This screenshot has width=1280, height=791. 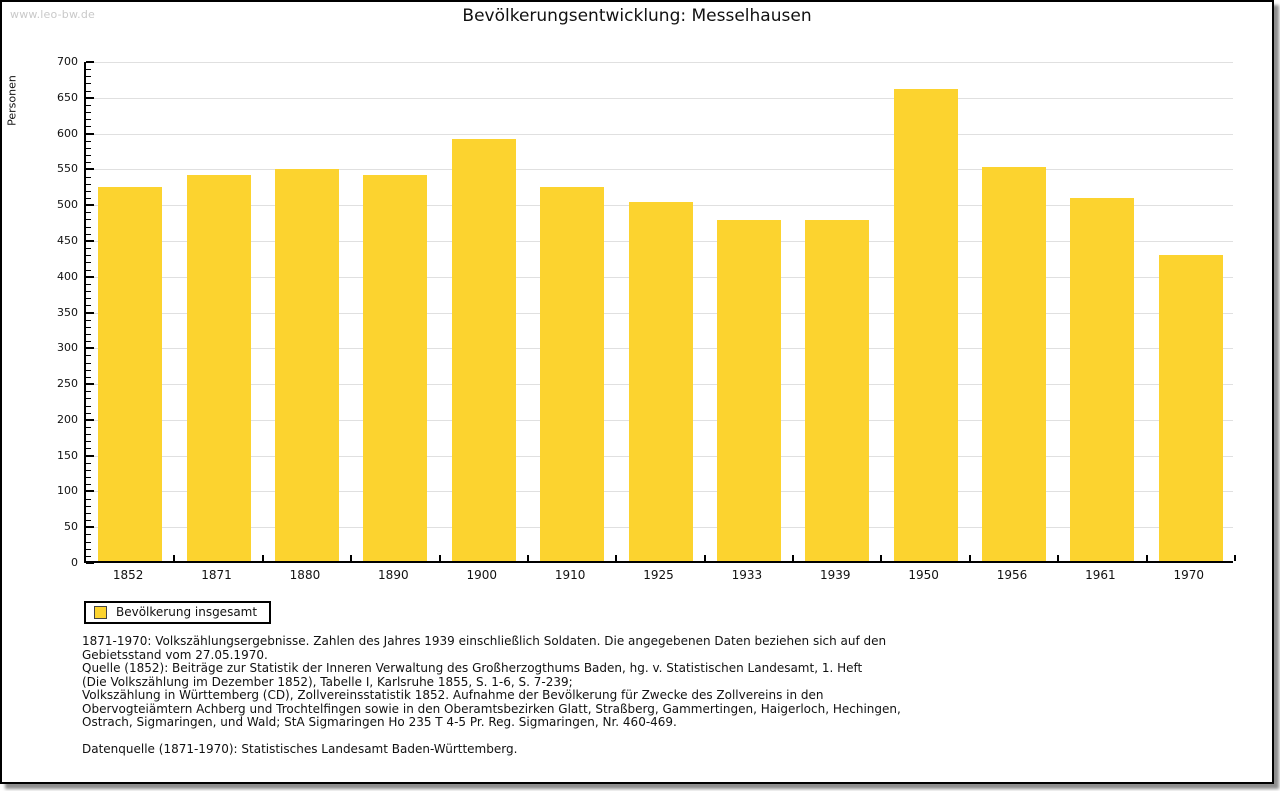 What do you see at coordinates (67, 205) in the screenshot?
I see `y-tick-label: 500` at bounding box center [67, 205].